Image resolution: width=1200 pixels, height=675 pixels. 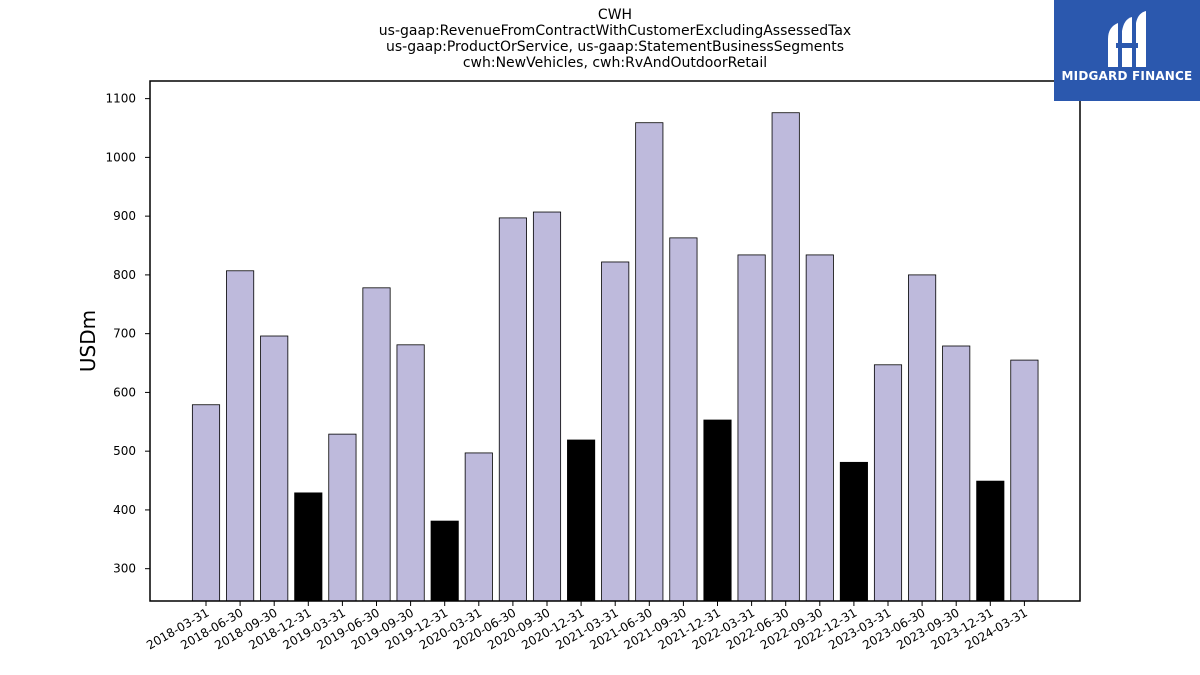 What do you see at coordinates (120, 99) in the screenshot?
I see `y-tick-label: 1100` at bounding box center [120, 99].